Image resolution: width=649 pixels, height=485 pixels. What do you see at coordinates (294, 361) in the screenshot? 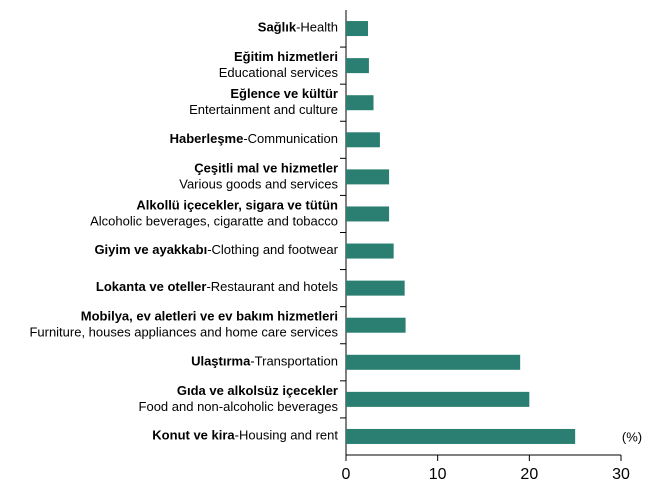
I see `category-label: -Transportation` at bounding box center [294, 361].